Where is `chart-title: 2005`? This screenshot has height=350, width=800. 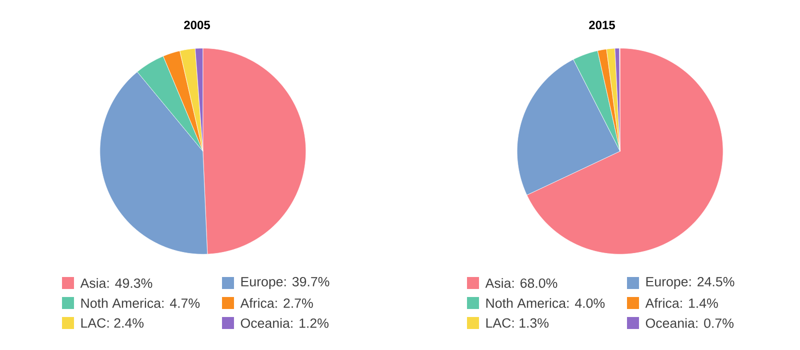
chart-title: 2005 is located at coordinates (197, 25).